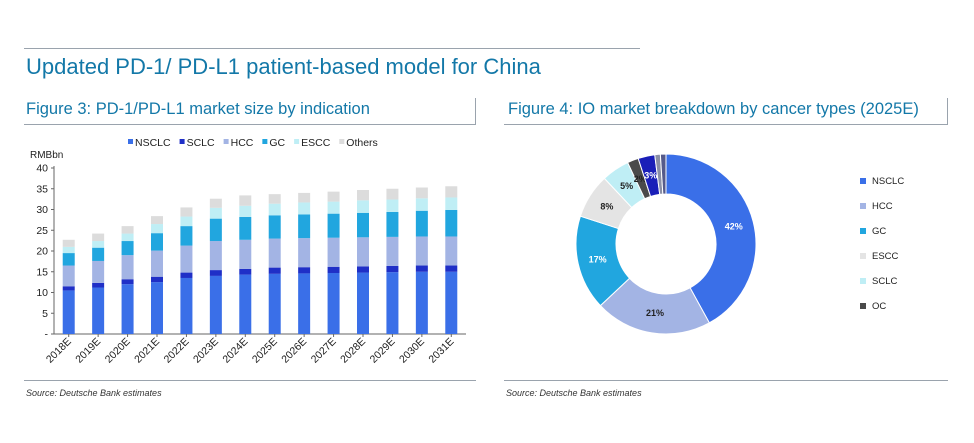 This screenshot has width=974, height=443. What do you see at coordinates (726, 124) in the screenshot?
I see `figure4-title-rule` at bounding box center [726, 124].